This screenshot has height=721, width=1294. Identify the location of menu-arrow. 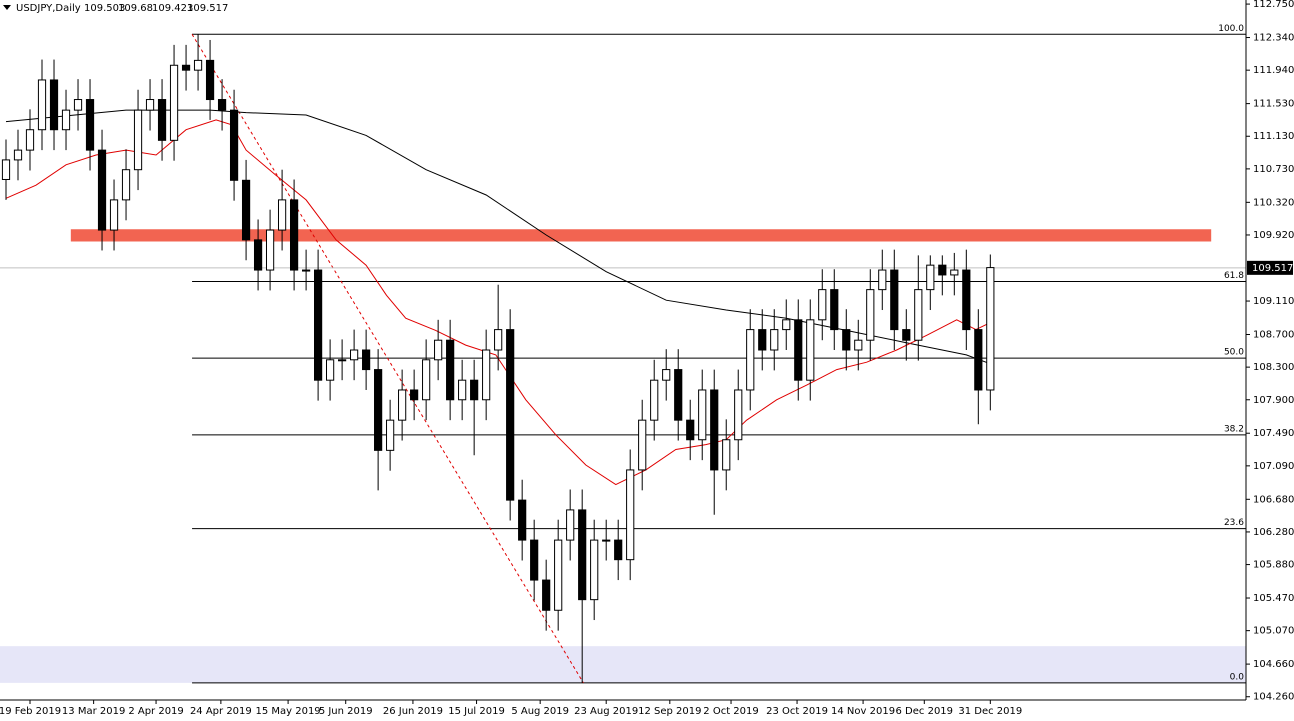
(7, 7).